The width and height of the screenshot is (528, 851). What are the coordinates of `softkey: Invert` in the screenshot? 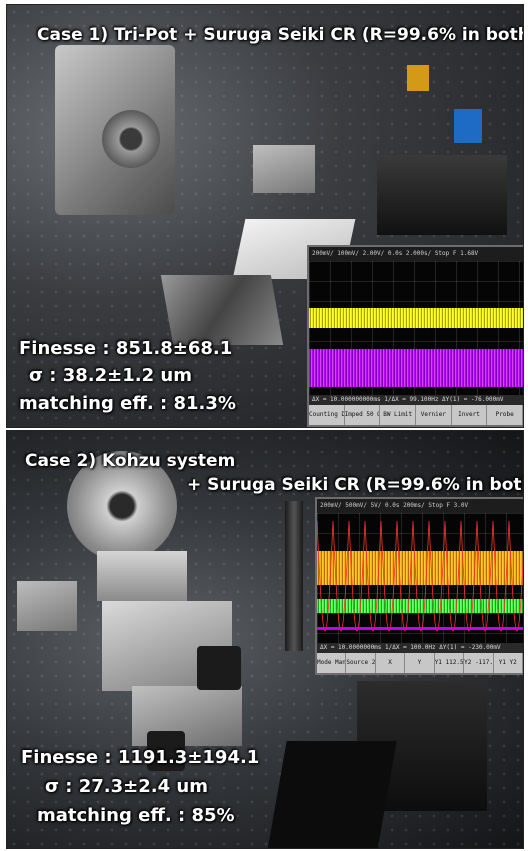 It's located at (470, 415).